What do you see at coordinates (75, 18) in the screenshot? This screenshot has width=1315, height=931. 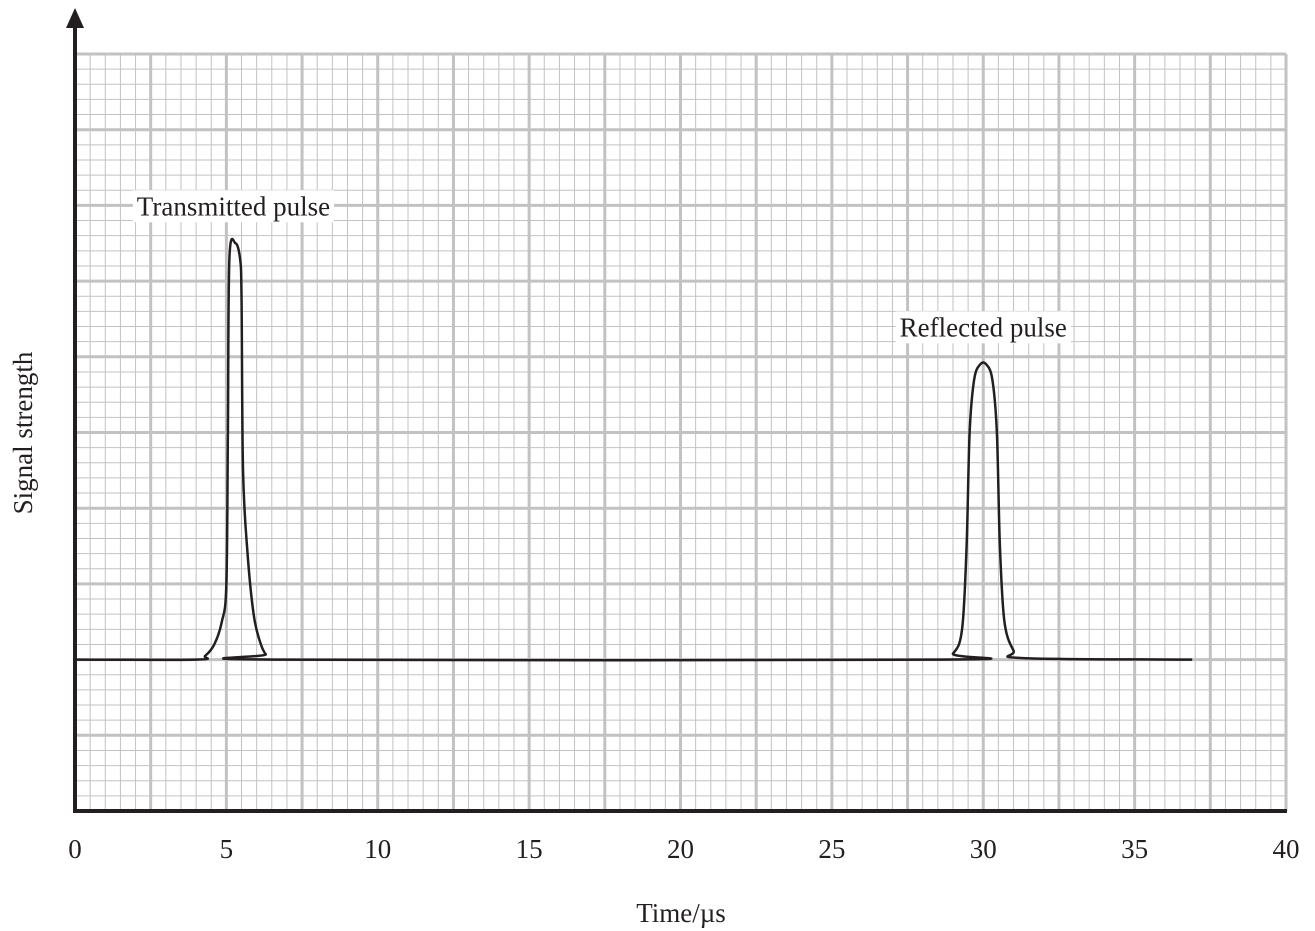 I see `y-axis-arrow` at bounding box center [75, 18].